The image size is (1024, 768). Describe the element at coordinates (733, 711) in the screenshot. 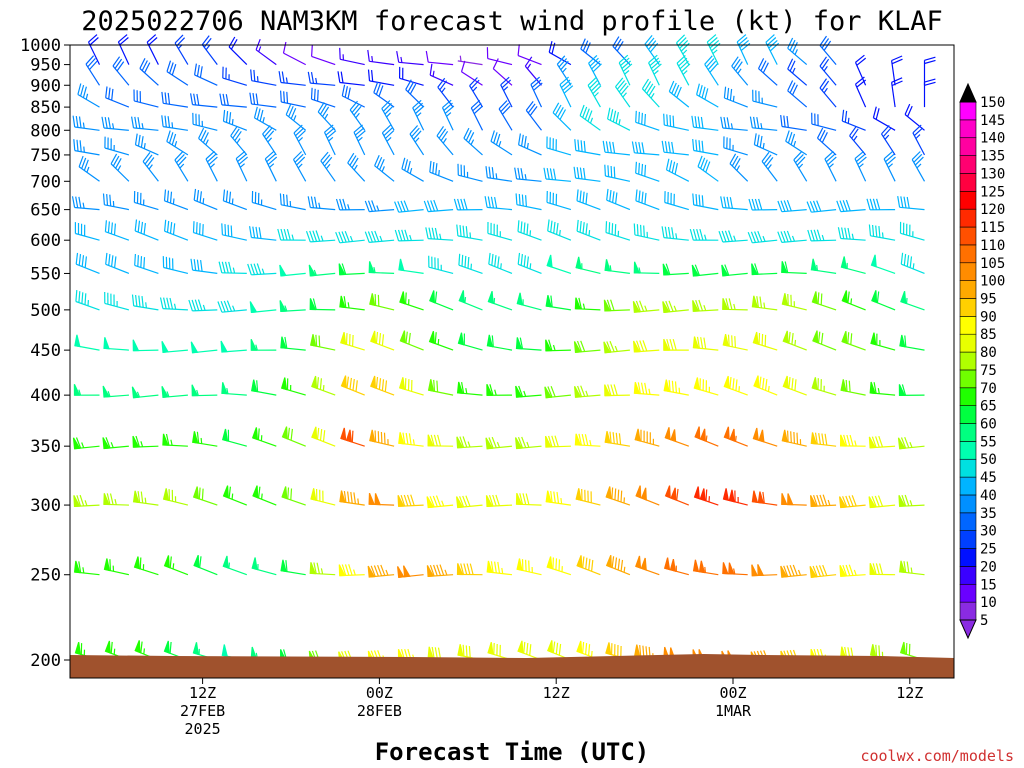

I see `x-tick-label: 1MAR` at that location.